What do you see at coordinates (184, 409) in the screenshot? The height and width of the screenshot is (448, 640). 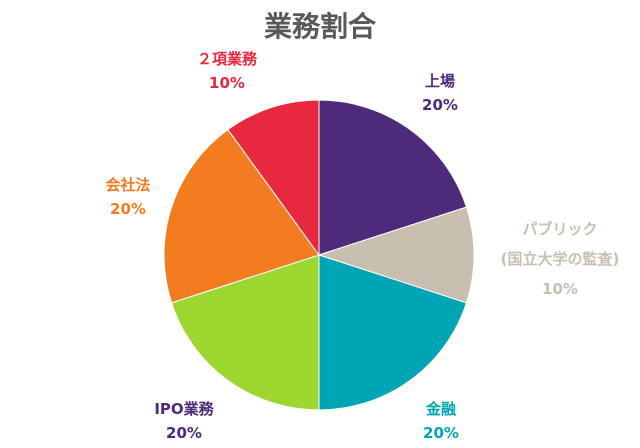 I see `slice-name-label-3: IPO業務` at bounding box center [184, 409].